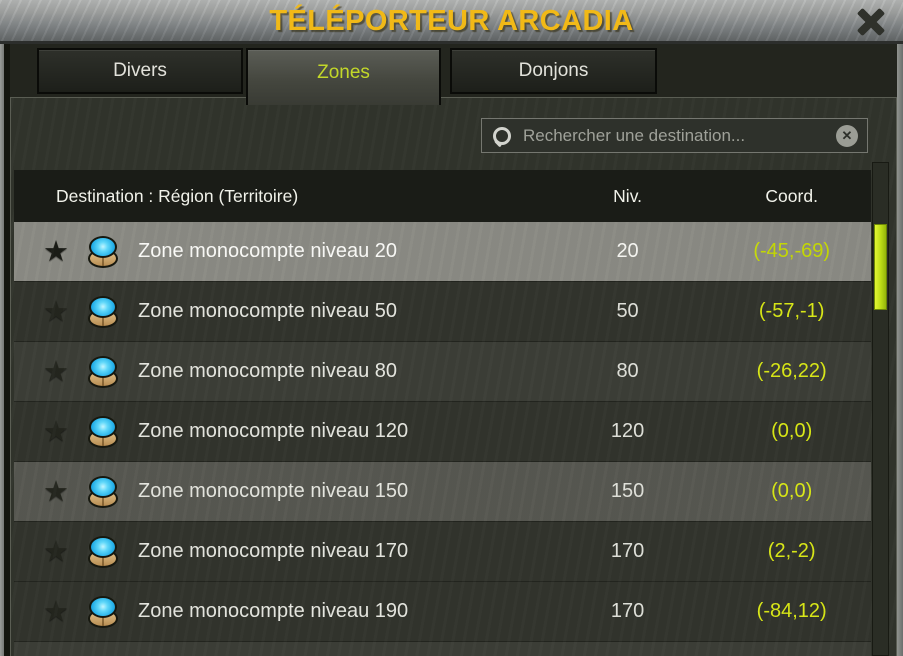  What do you see at coordinates (140, 71) in the screenshot?
I see `tab-divers: Divers` at bounding box center [140, 71].